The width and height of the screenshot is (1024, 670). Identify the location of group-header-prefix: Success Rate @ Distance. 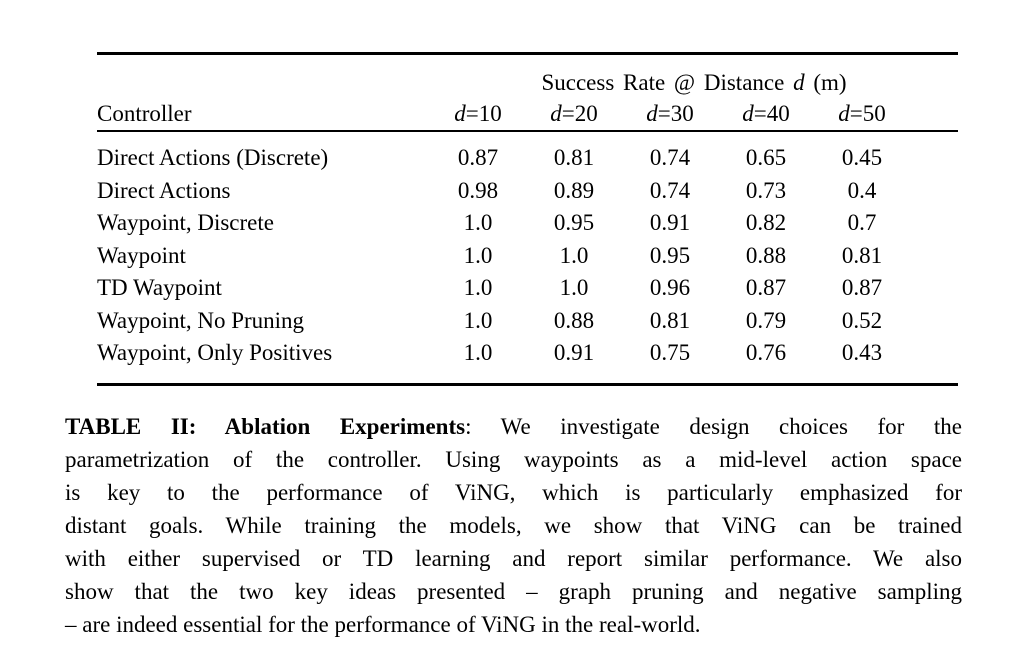
(667, 82).